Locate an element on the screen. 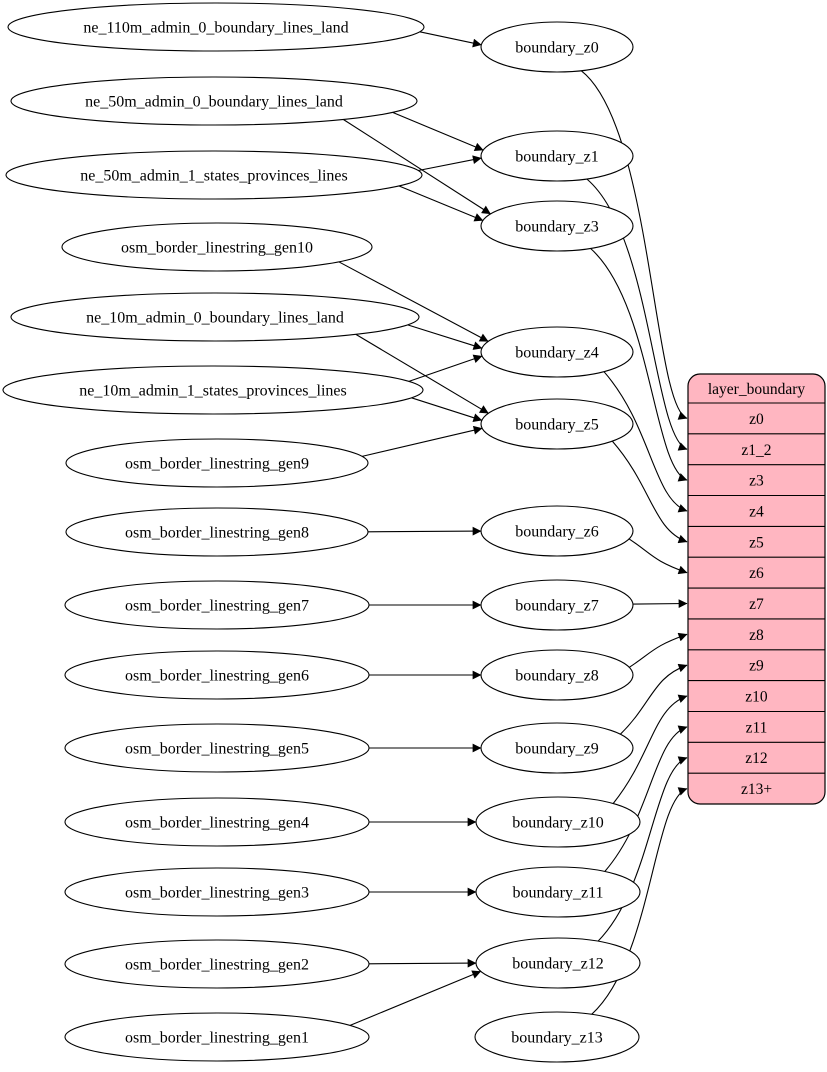 The width and height of the screenshot is (827, 1072). stage-node-label: boundary_z13 is located at coordinates (557, 1038).